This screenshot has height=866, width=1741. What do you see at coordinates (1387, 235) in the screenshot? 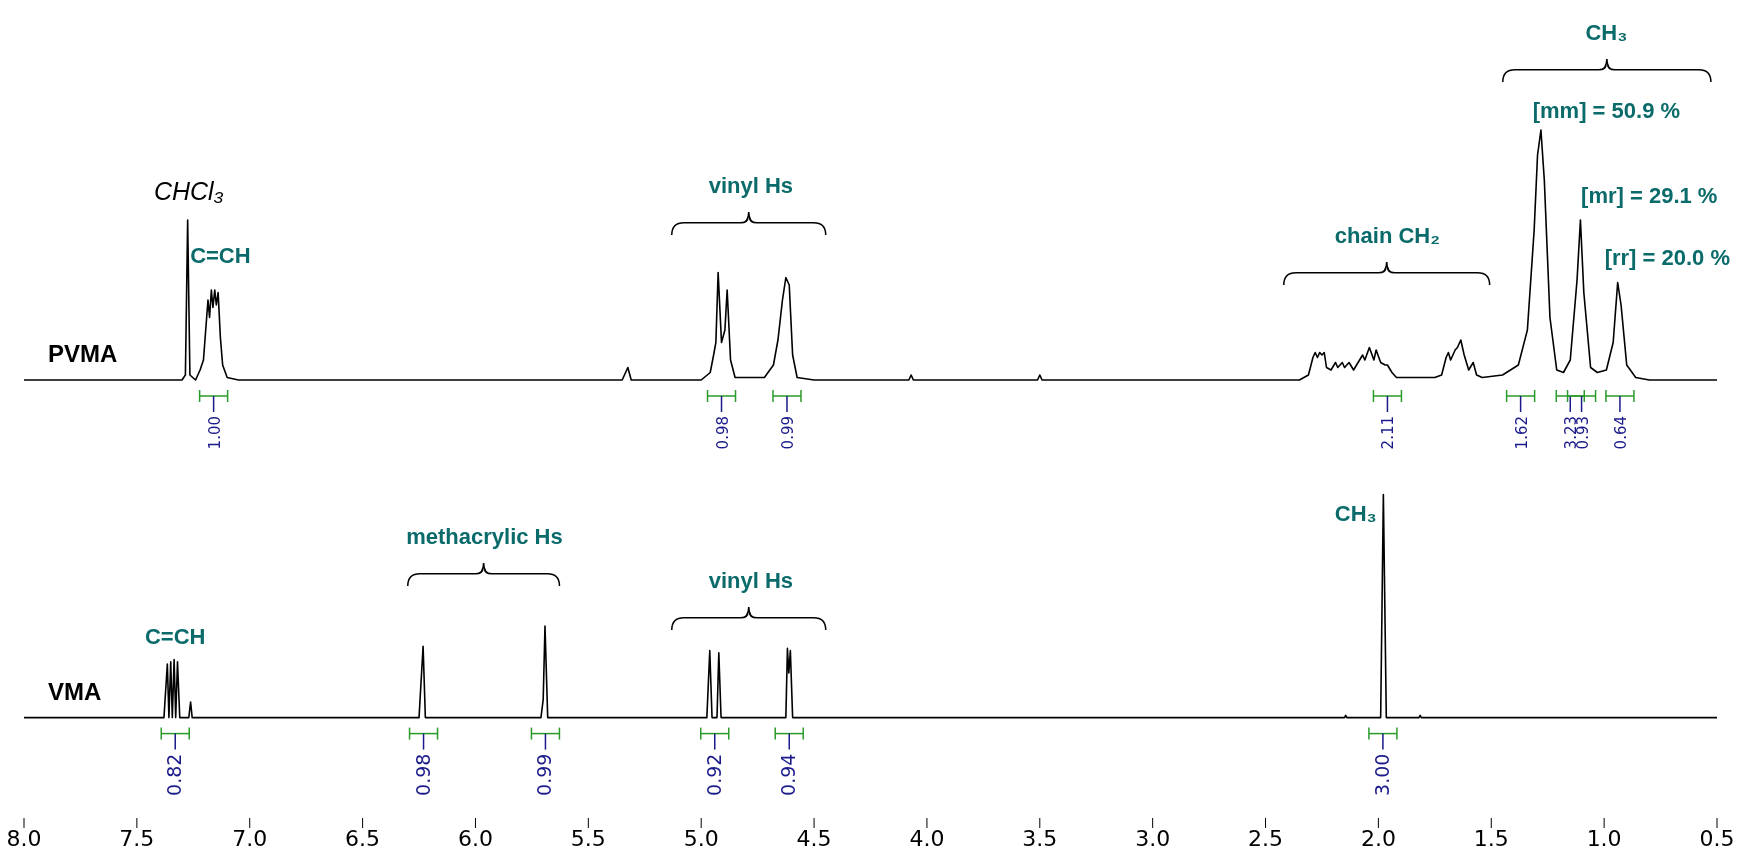
I see `annotation: chain CH₂` at bounding box center [1387, 235].